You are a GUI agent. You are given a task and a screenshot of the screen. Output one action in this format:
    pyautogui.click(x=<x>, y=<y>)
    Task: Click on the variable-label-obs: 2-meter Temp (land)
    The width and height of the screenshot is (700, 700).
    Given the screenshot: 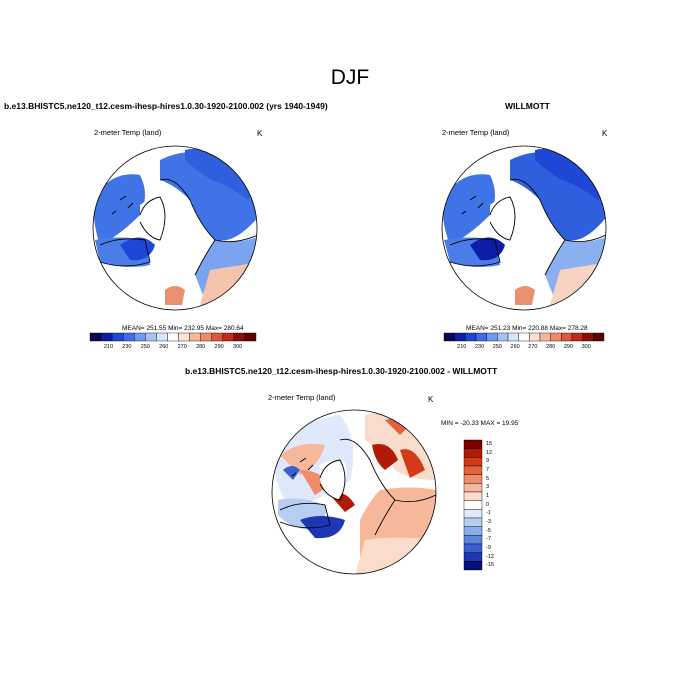 What is the action you would take?
    pyautogui.click(x=476, y=132)
    